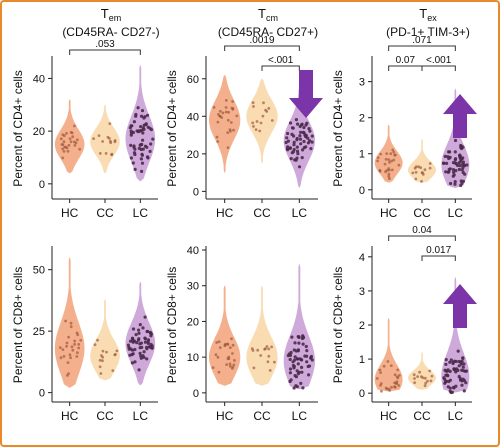 This screenshot has height=447, width=500. What do you see at coordinates (272, 18) in the screenshot?
I see `title-subscript: cm` at bounding box center [272, 18].